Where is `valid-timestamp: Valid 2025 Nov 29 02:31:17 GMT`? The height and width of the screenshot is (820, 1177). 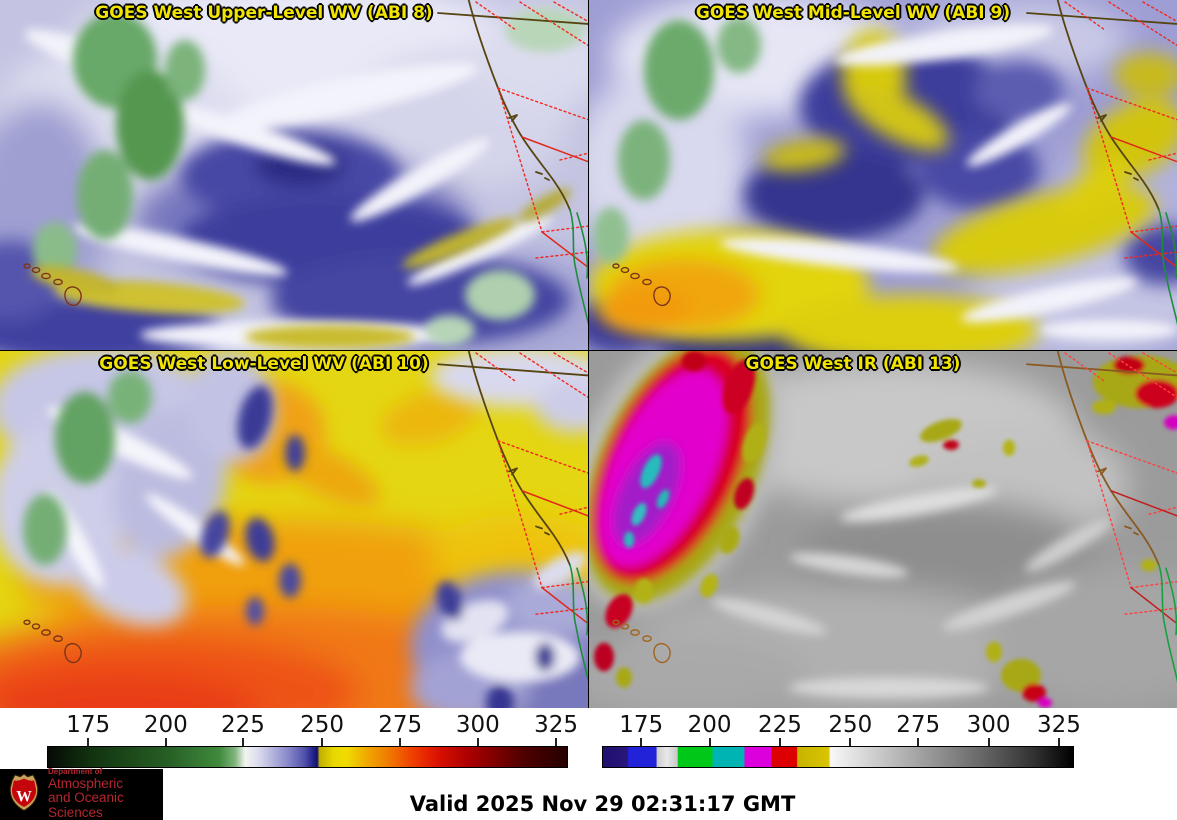
valid-timestamp: Valid 2025 Nov 29 02:31:17 GMT is located at coordinates (602, 804).